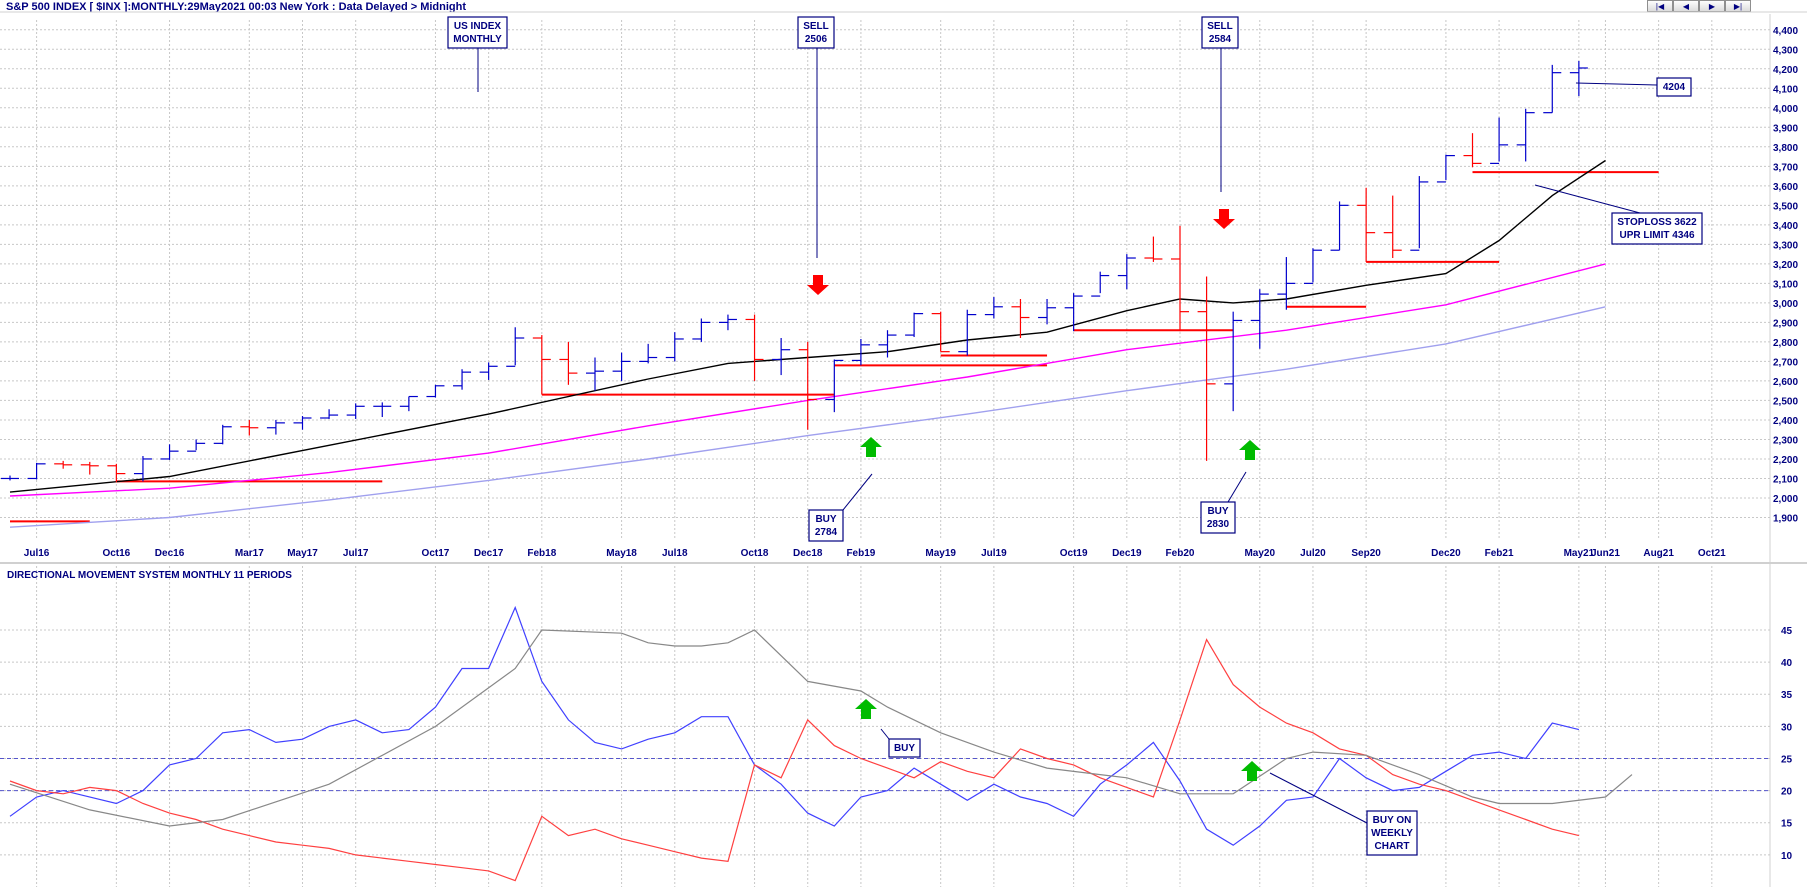 Image resolution: width=1807 pixels, height=887 pixels. What do you see at coordinates (1785, 382) in the screenshot?
I see `y-tick-label: 2,600` at bounding box center [1785, 382].